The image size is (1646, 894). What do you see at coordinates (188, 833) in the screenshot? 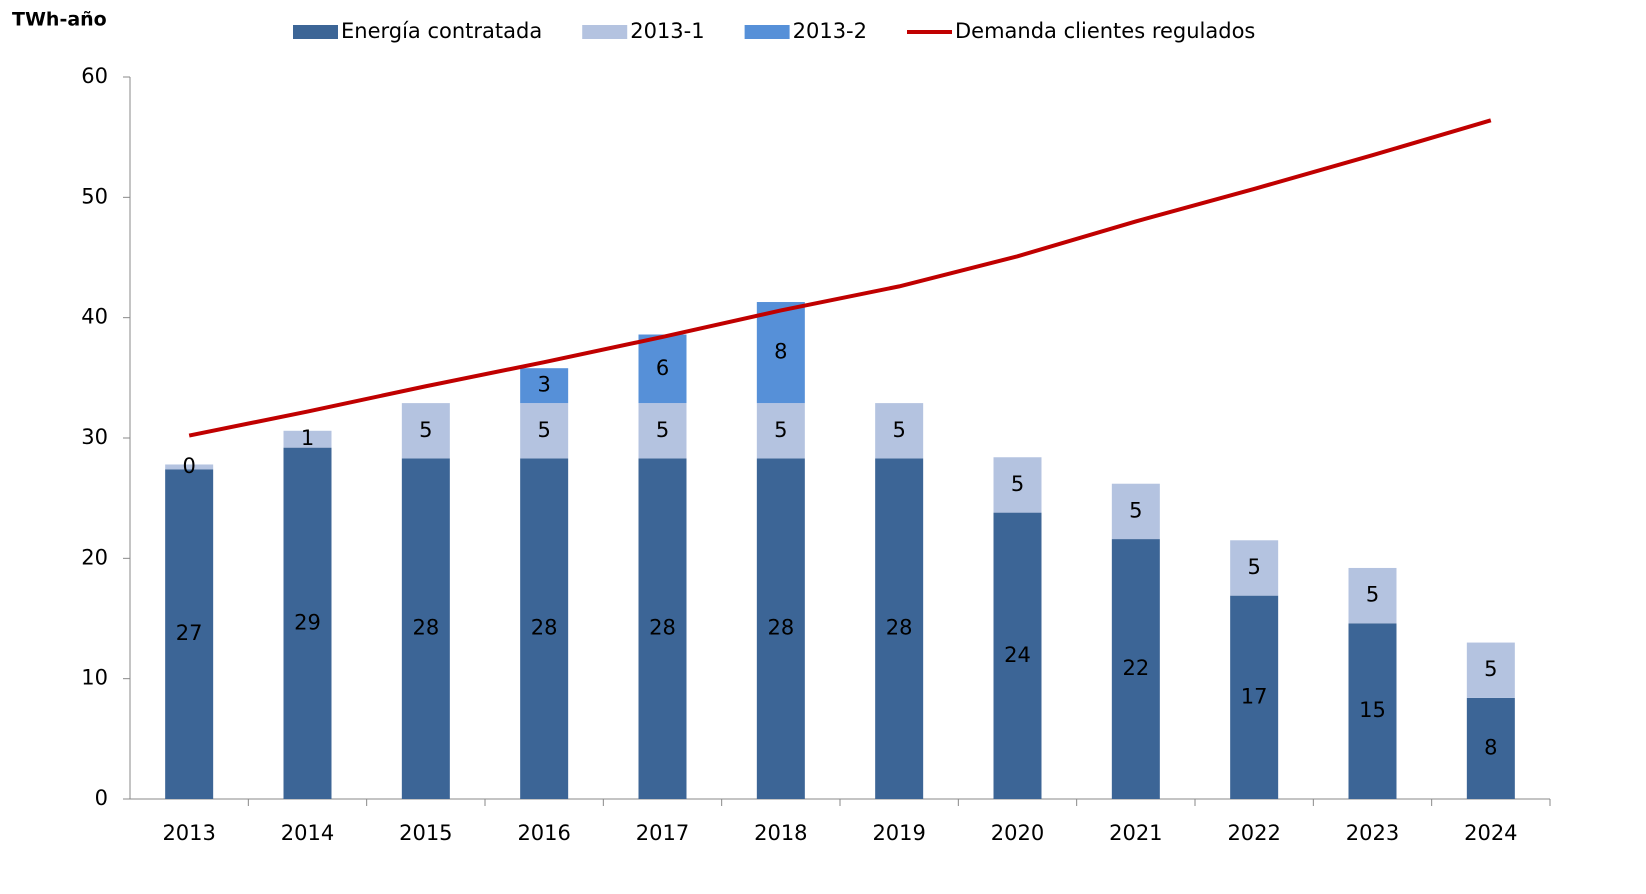
I see `x-tick-label: 2013` at bounding box center [188, 833].